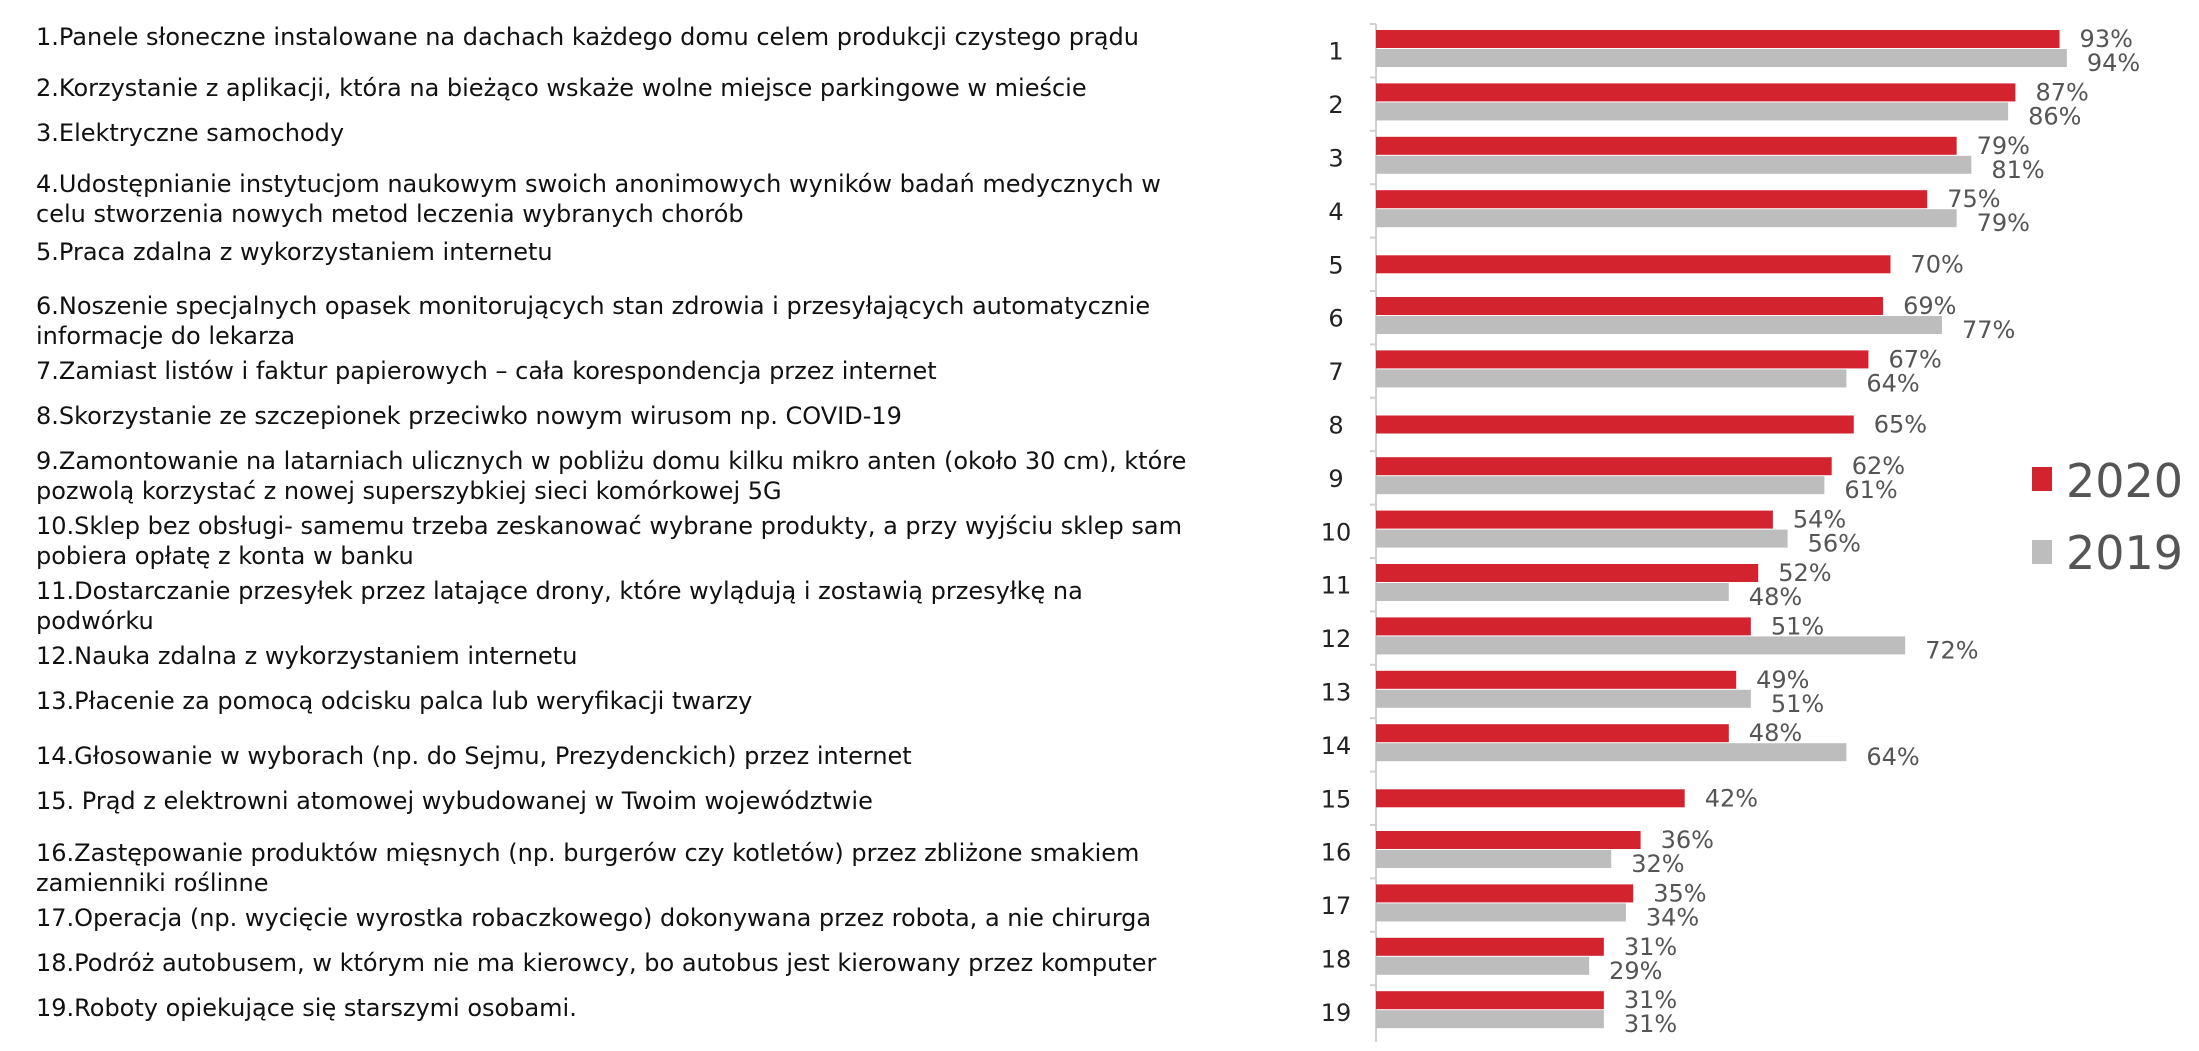 Image resolution: width=2199 pixels, height=1051 pixels. I want to click on value-label-2020: 54%, so click(1819, 520).